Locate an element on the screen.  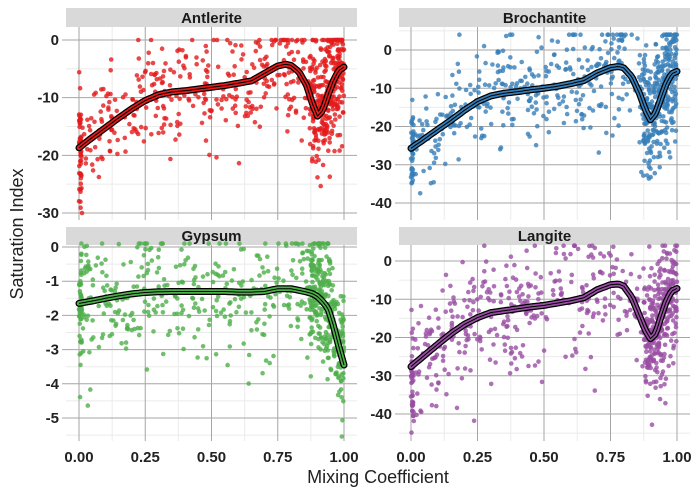
x-tick-label: 0.00 is located at coordinates (410, 457).